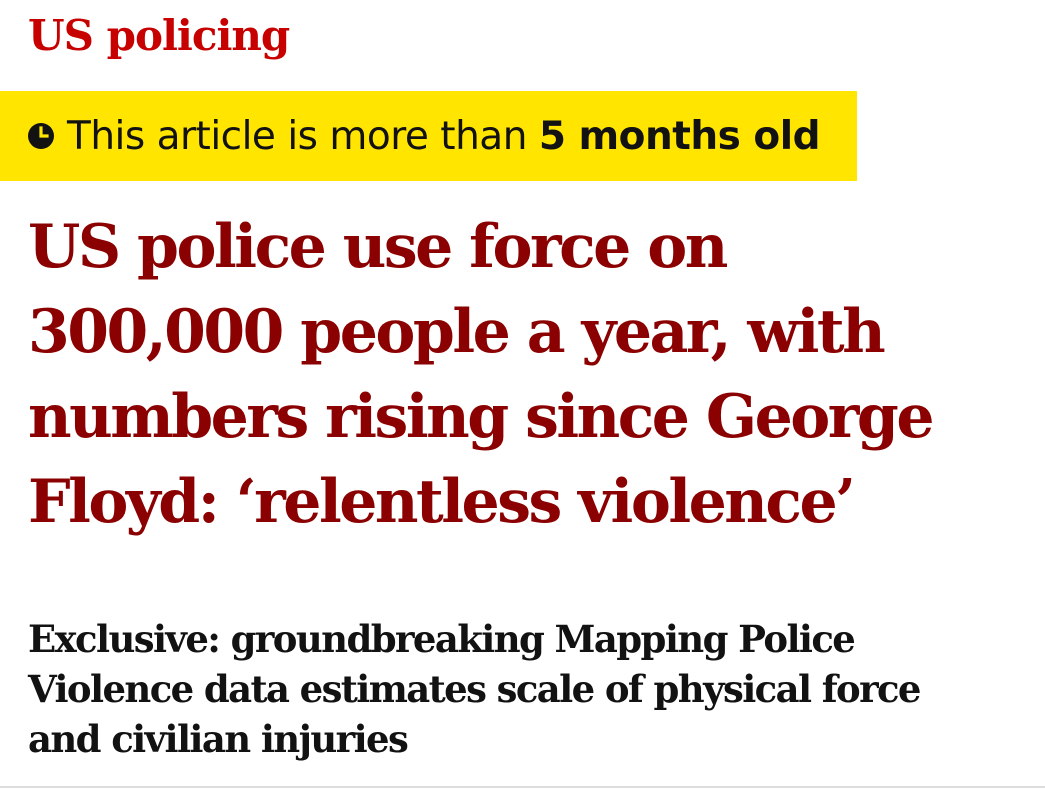  Describe the element at coordinates (218, 739) in the screenshot. I see `standfirst-line: and civilian injuries` at that location.